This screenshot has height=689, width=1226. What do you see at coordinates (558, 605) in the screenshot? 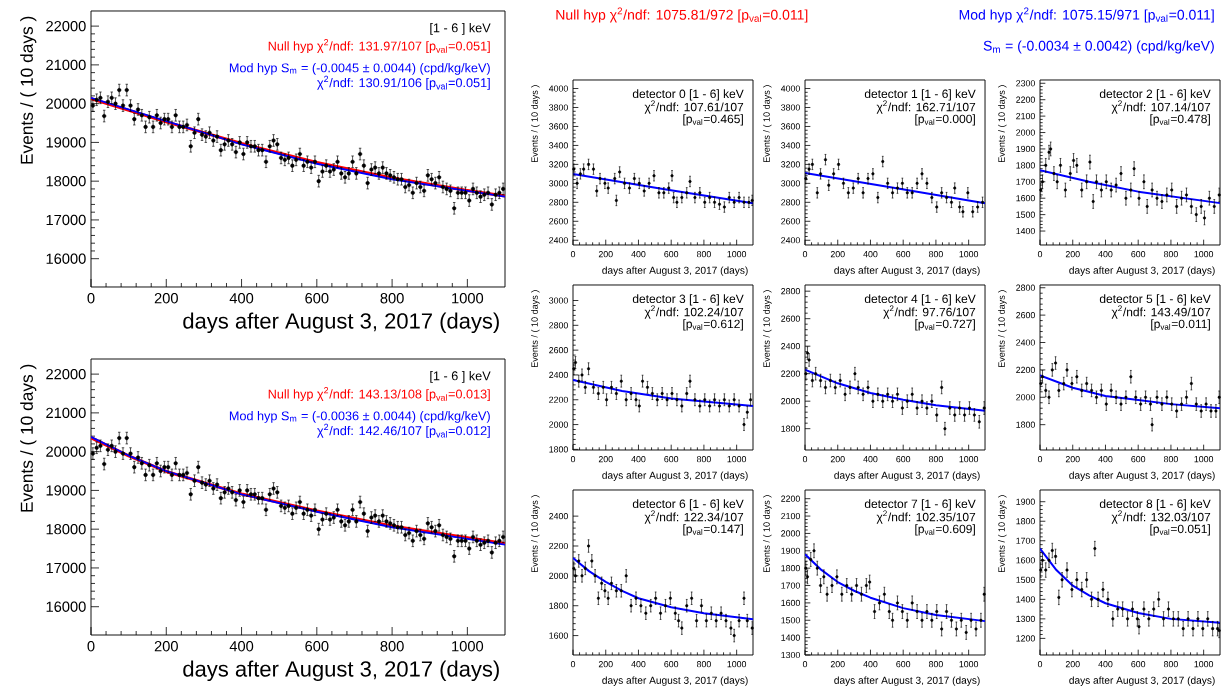
I see `y-tick-label: 1800` at bounding box center [558, 605].